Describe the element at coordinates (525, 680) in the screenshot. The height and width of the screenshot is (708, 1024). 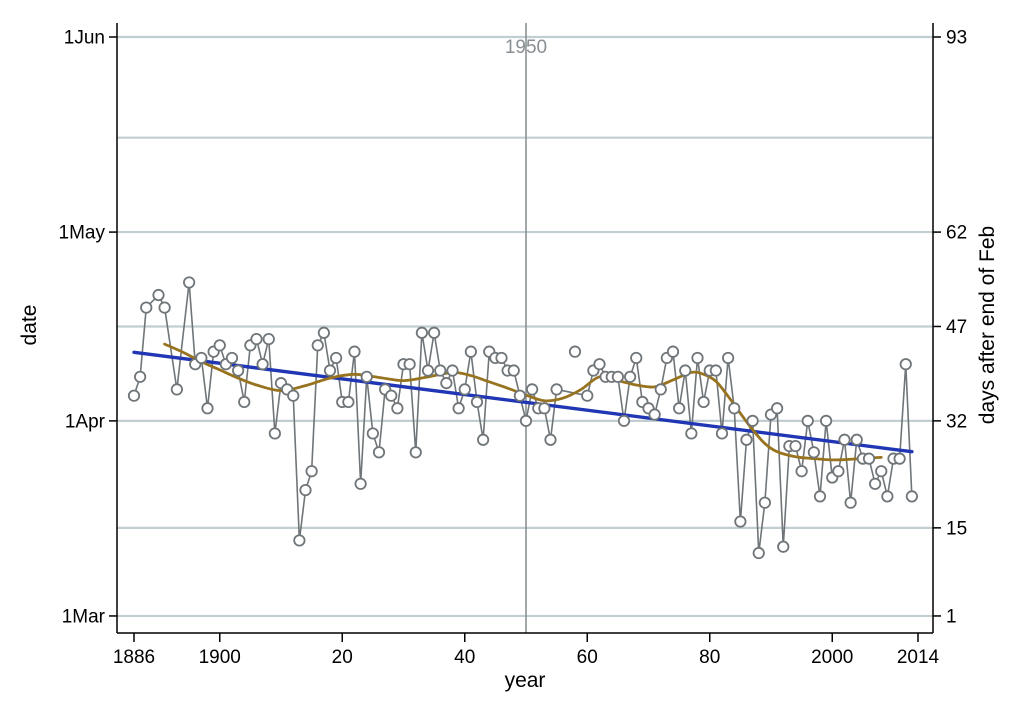
I see `x-axis-title: year` at that location.